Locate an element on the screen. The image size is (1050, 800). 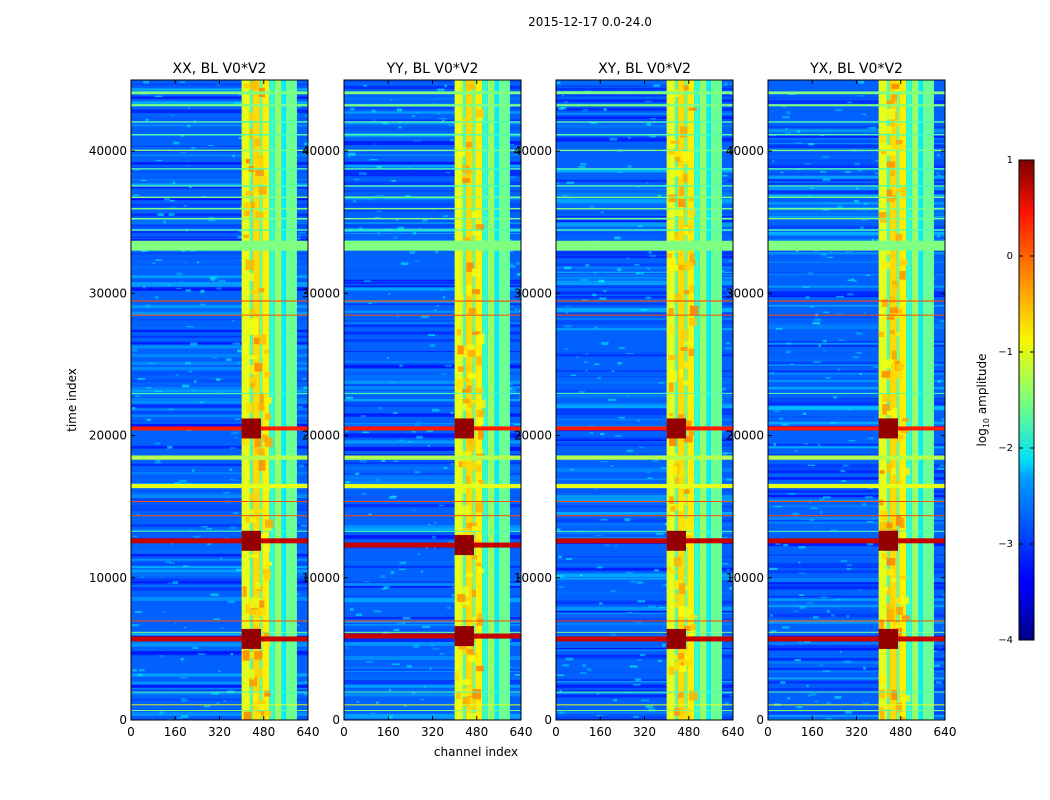
y-tick-label: 0 is located at coordinates (336, 720).